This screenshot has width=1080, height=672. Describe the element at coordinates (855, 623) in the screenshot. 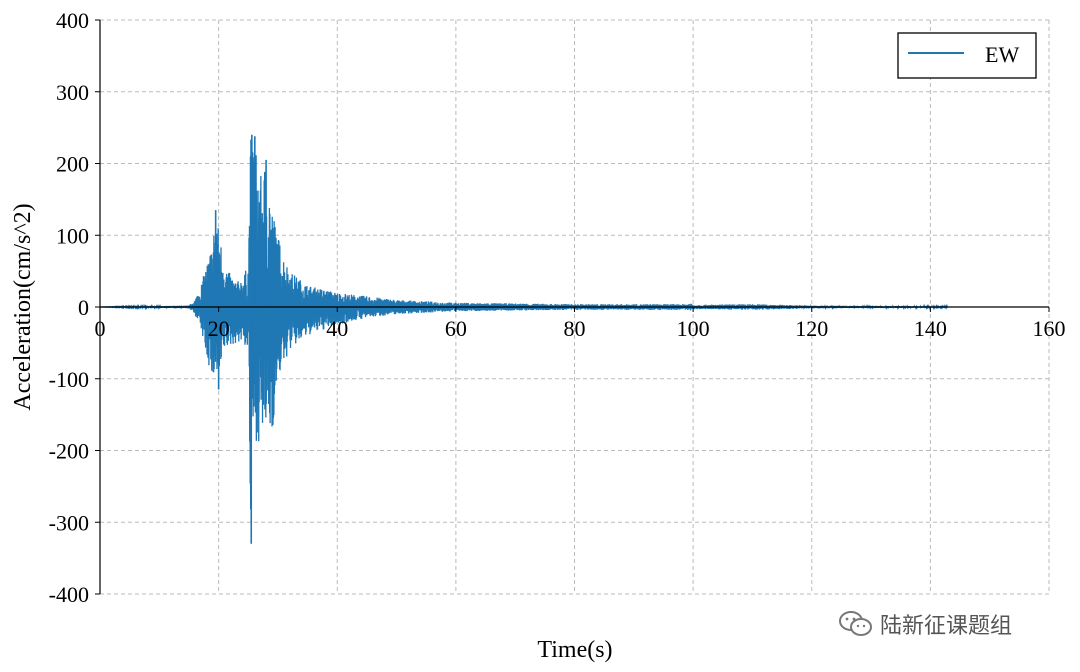

I see `wechat-icon` at that location.